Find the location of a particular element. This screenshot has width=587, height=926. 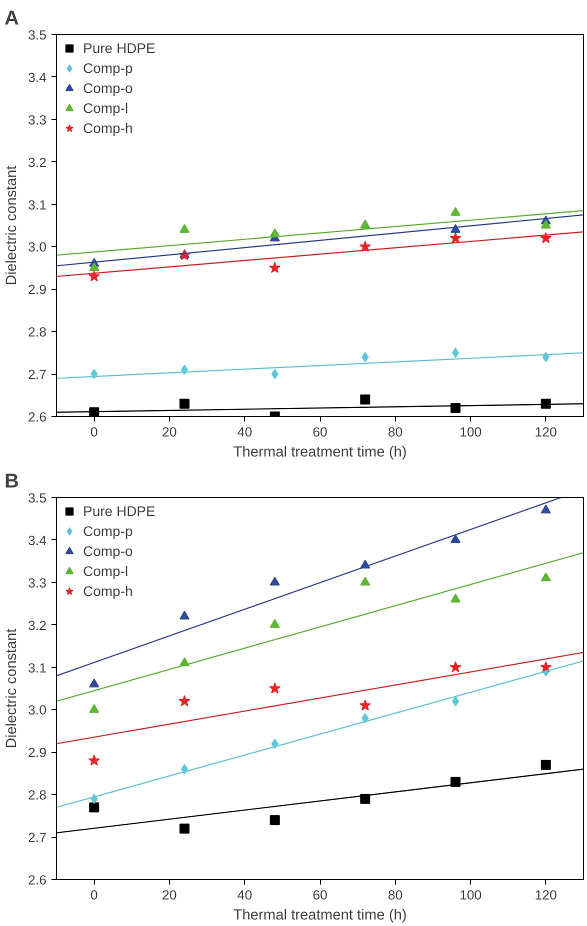

chart-title: B is located at coordinates (11, 481).